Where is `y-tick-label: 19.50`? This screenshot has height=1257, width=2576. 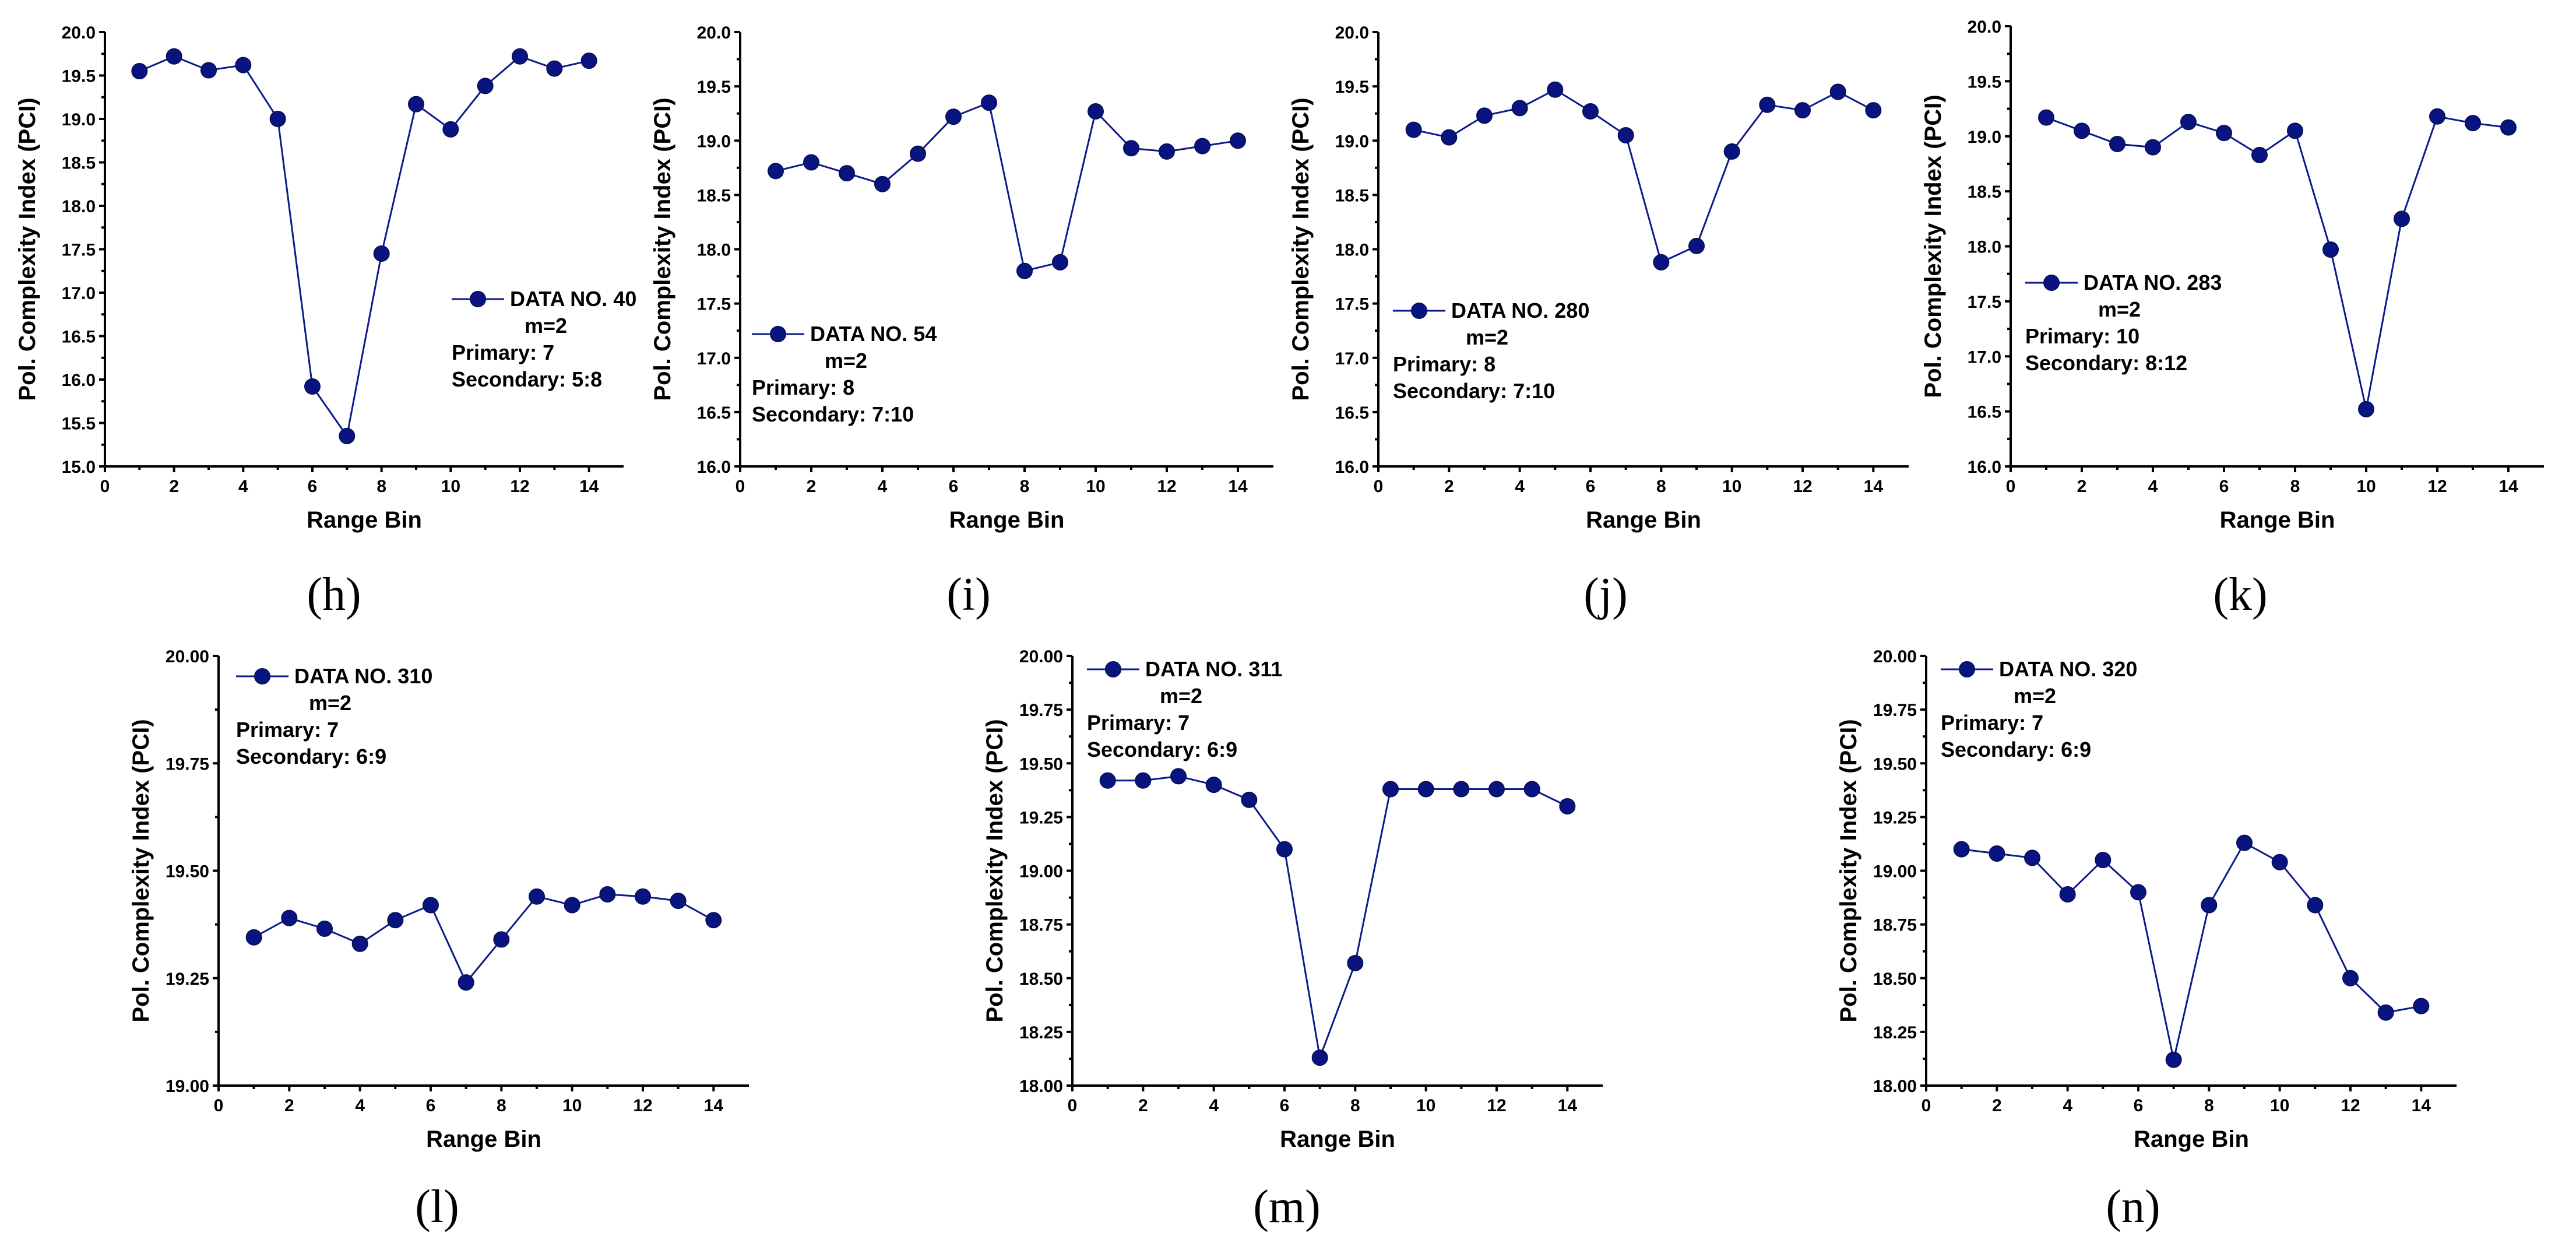 y-tick-label: 19.50 is located at coordinates (1895, 764).